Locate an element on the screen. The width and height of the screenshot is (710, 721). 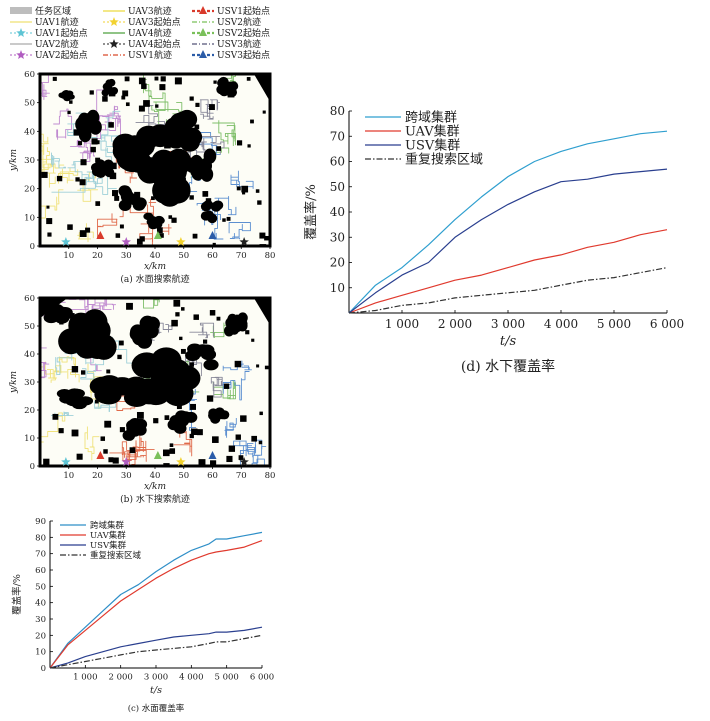
x-axis-label: t/s is located at coordinates (156, 690).